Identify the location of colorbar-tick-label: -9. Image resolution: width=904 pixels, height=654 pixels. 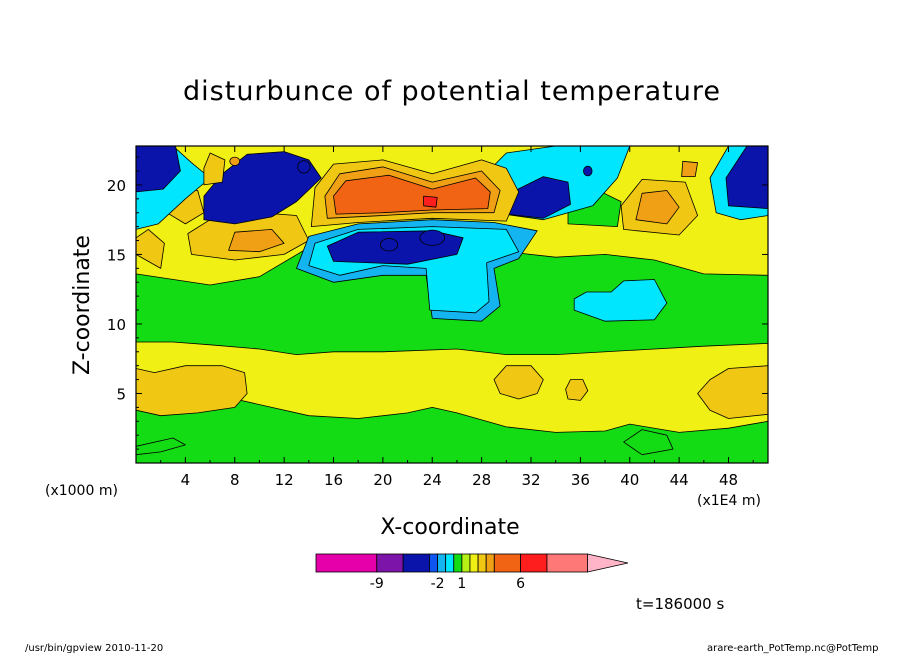
(377, 584).